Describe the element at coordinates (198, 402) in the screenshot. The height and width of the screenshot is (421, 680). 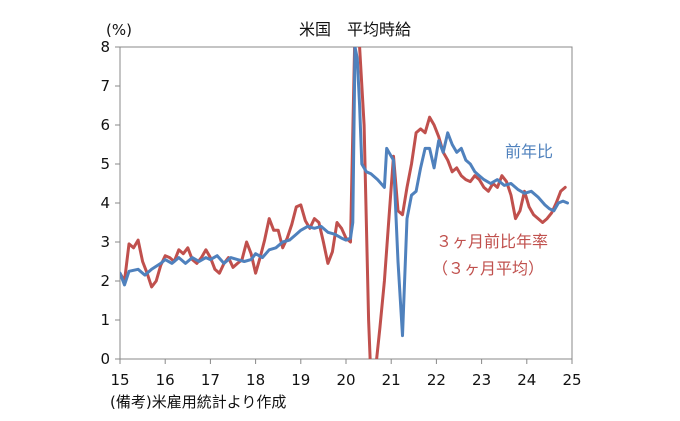
I see `footnote: (備考)米雇用統計より作成` at that location.